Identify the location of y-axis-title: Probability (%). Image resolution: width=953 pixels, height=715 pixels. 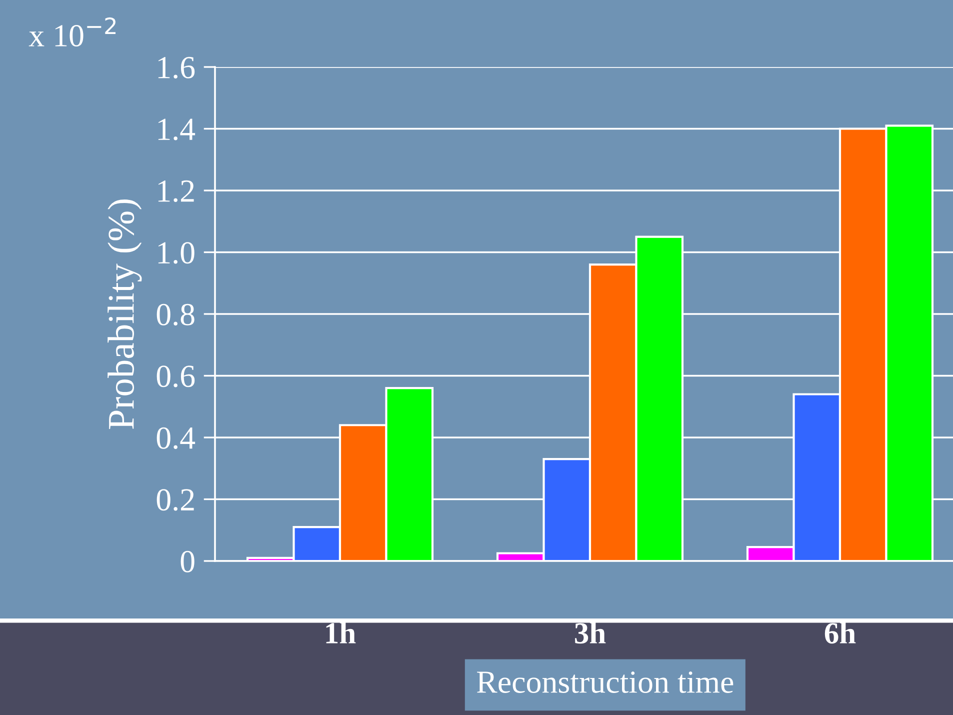
(125, 315).